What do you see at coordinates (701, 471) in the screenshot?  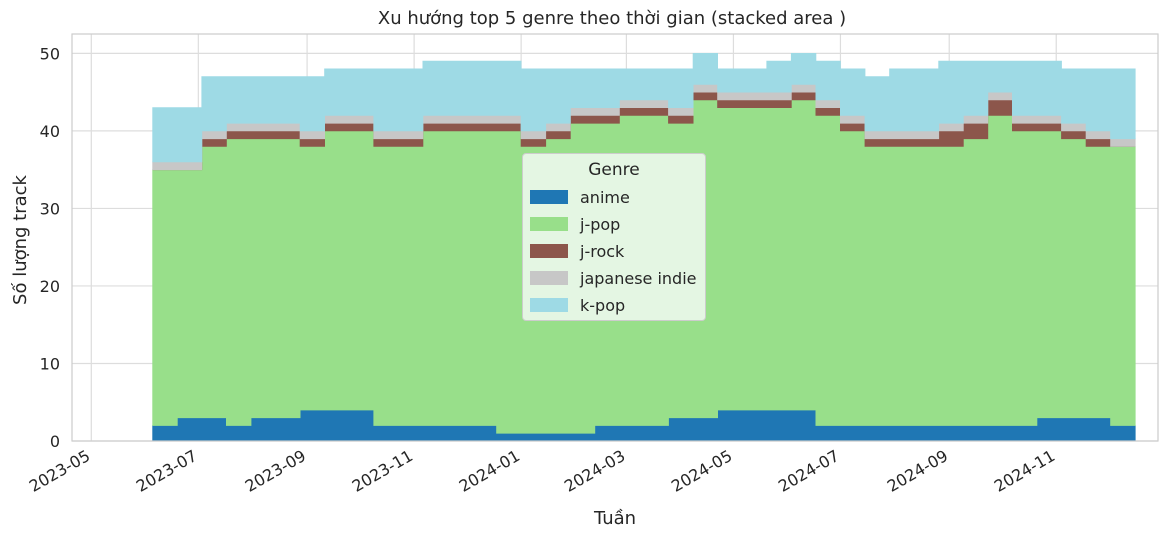 I see `x-tick-label: 2024-05` at bounding box center [701, 471].